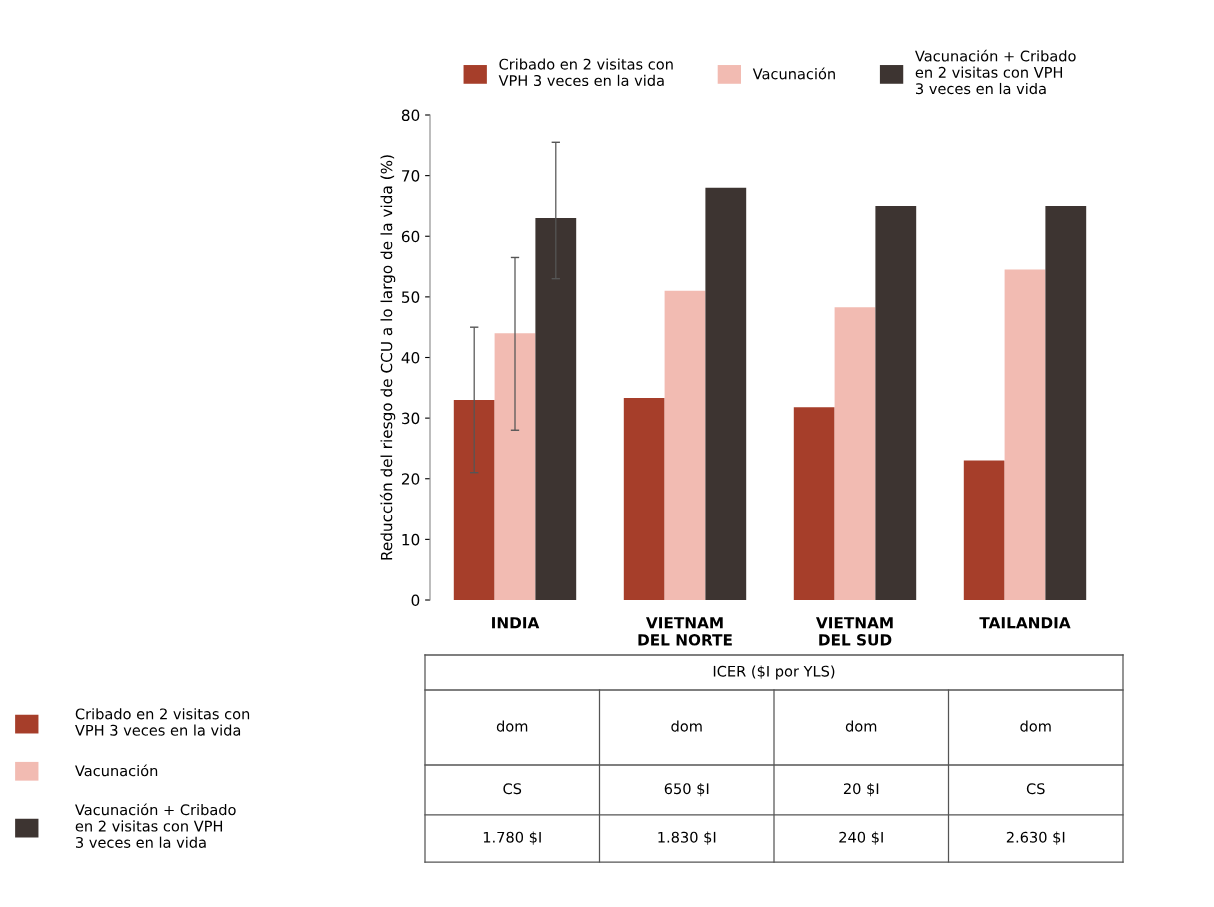 The image size is (1214, 907). I want to click on x-tick-label: TAILANDIA, so click(1025, 623).